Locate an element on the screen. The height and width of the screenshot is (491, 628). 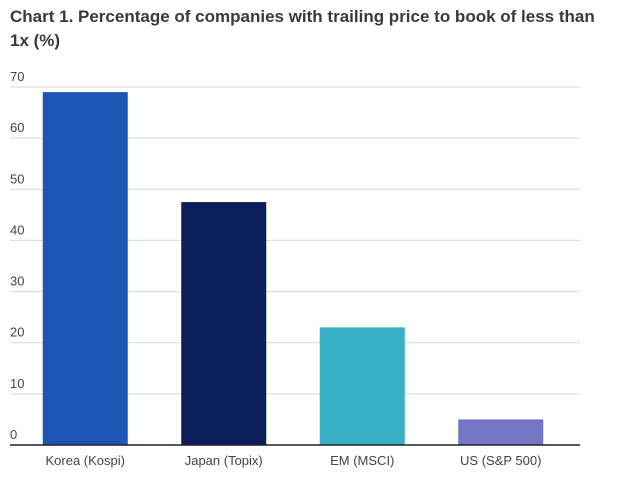
y-tick-label: 30 is located at coordinates (17, 281).